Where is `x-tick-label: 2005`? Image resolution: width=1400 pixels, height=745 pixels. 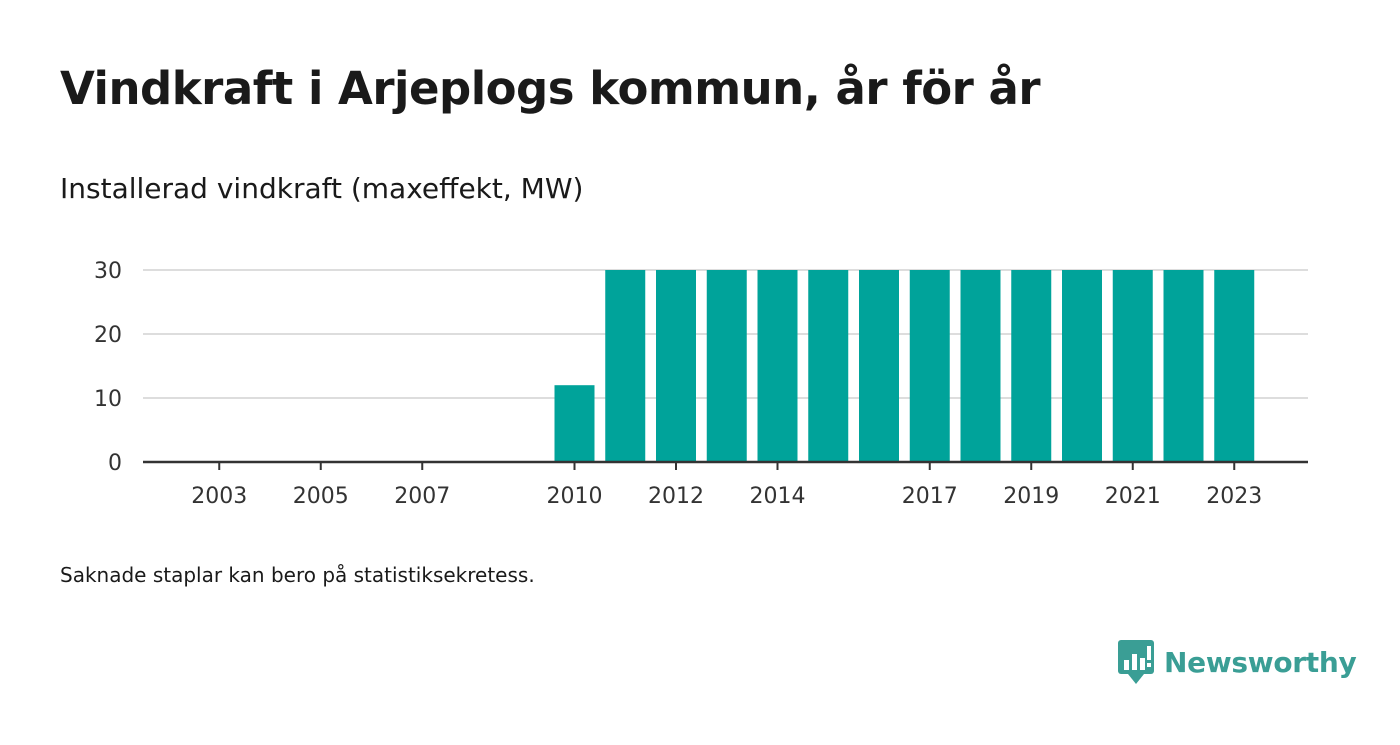
x-tick-label: 2005 is located at coordinates (321, 496).